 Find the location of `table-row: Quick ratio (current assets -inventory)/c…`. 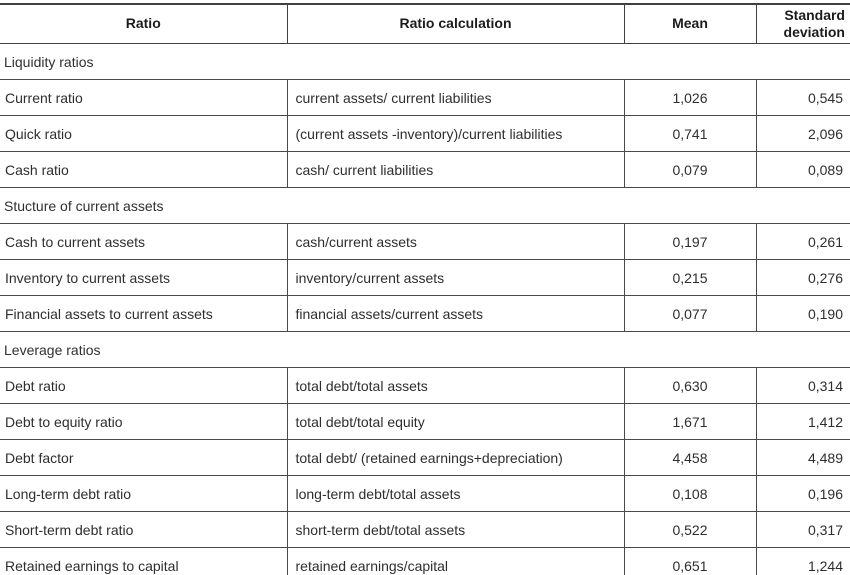

table-row: Quick ratio (current assets -inventory)/c… is located at coordinates (425, 133).